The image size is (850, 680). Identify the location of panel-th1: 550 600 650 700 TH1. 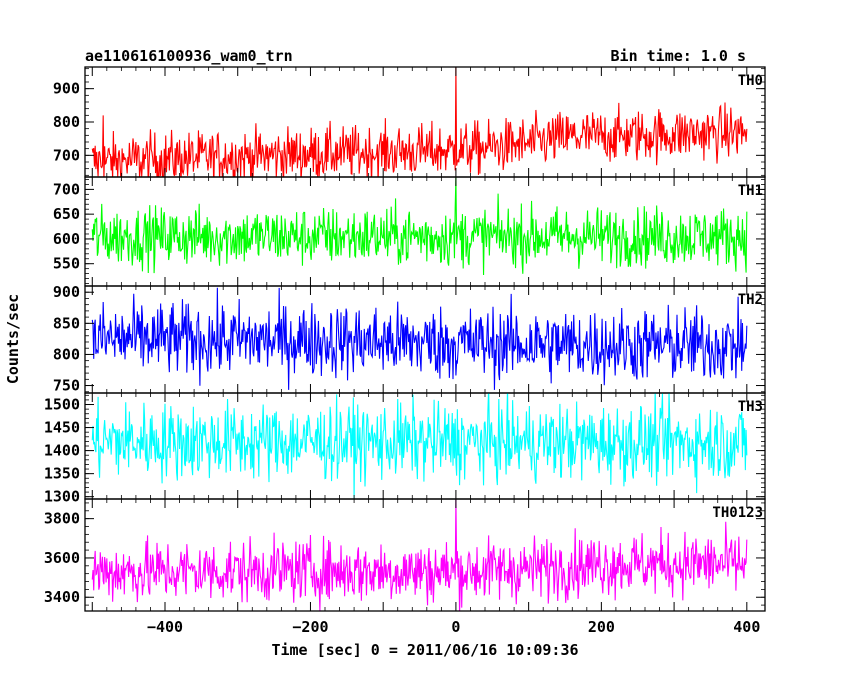
(409, 231).